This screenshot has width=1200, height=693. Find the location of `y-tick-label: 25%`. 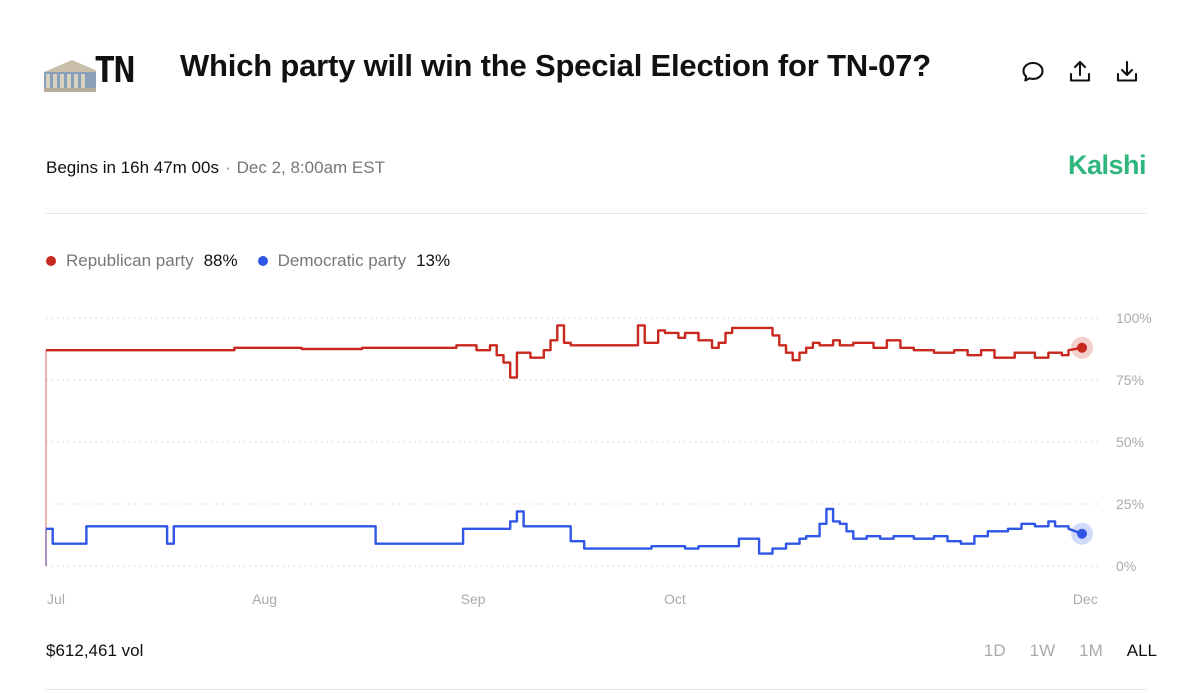

y-tick-label: 25% is located at coordinates (1130, 504).